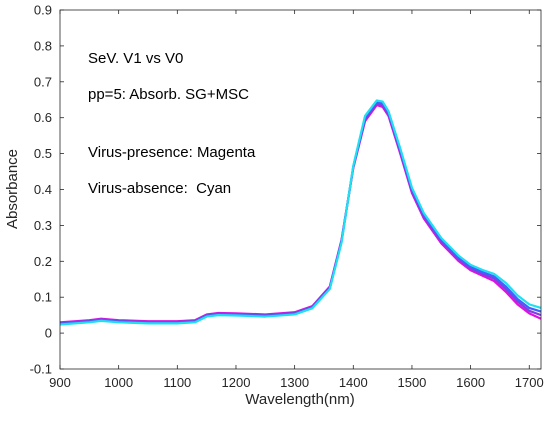 This screenshot has width=550, height=447. I want to click on y-tick-label: 0.1, so click(43, 297).